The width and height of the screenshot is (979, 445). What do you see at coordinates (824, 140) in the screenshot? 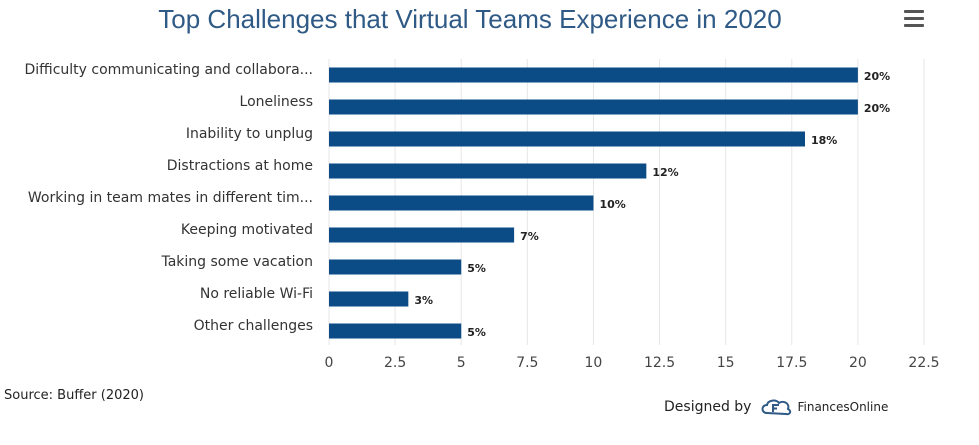
I see `data-label: 18%` at bounding box center [824, 140].